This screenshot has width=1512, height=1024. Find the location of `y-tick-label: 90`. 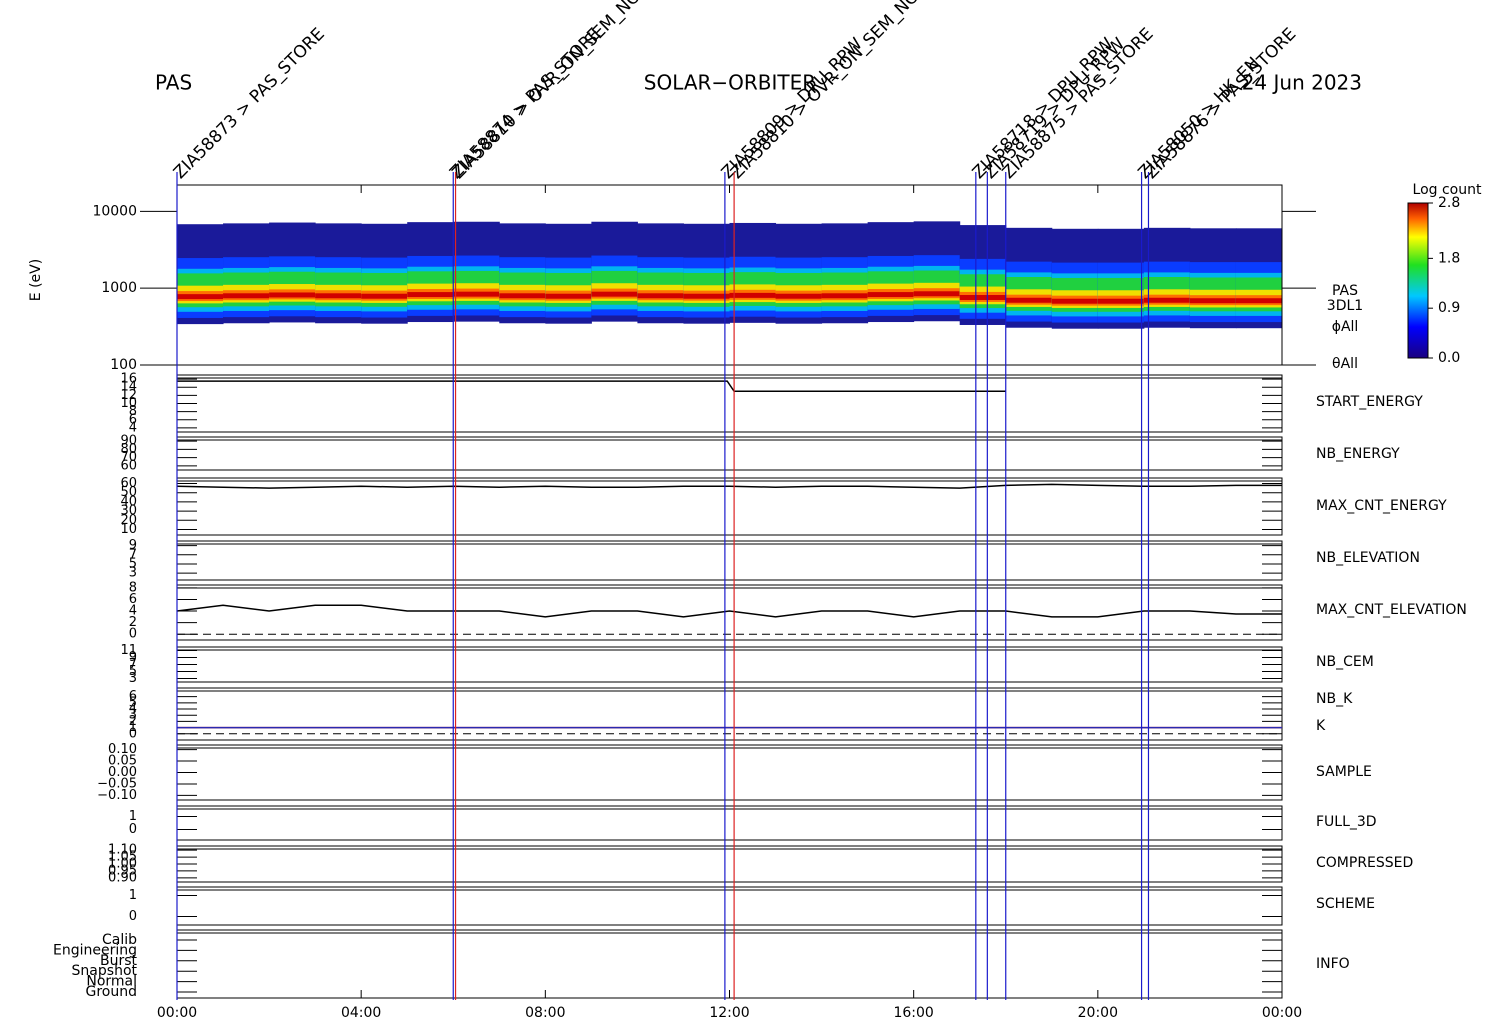

y-tick-label: 90 is located at coordinates (128, 441).